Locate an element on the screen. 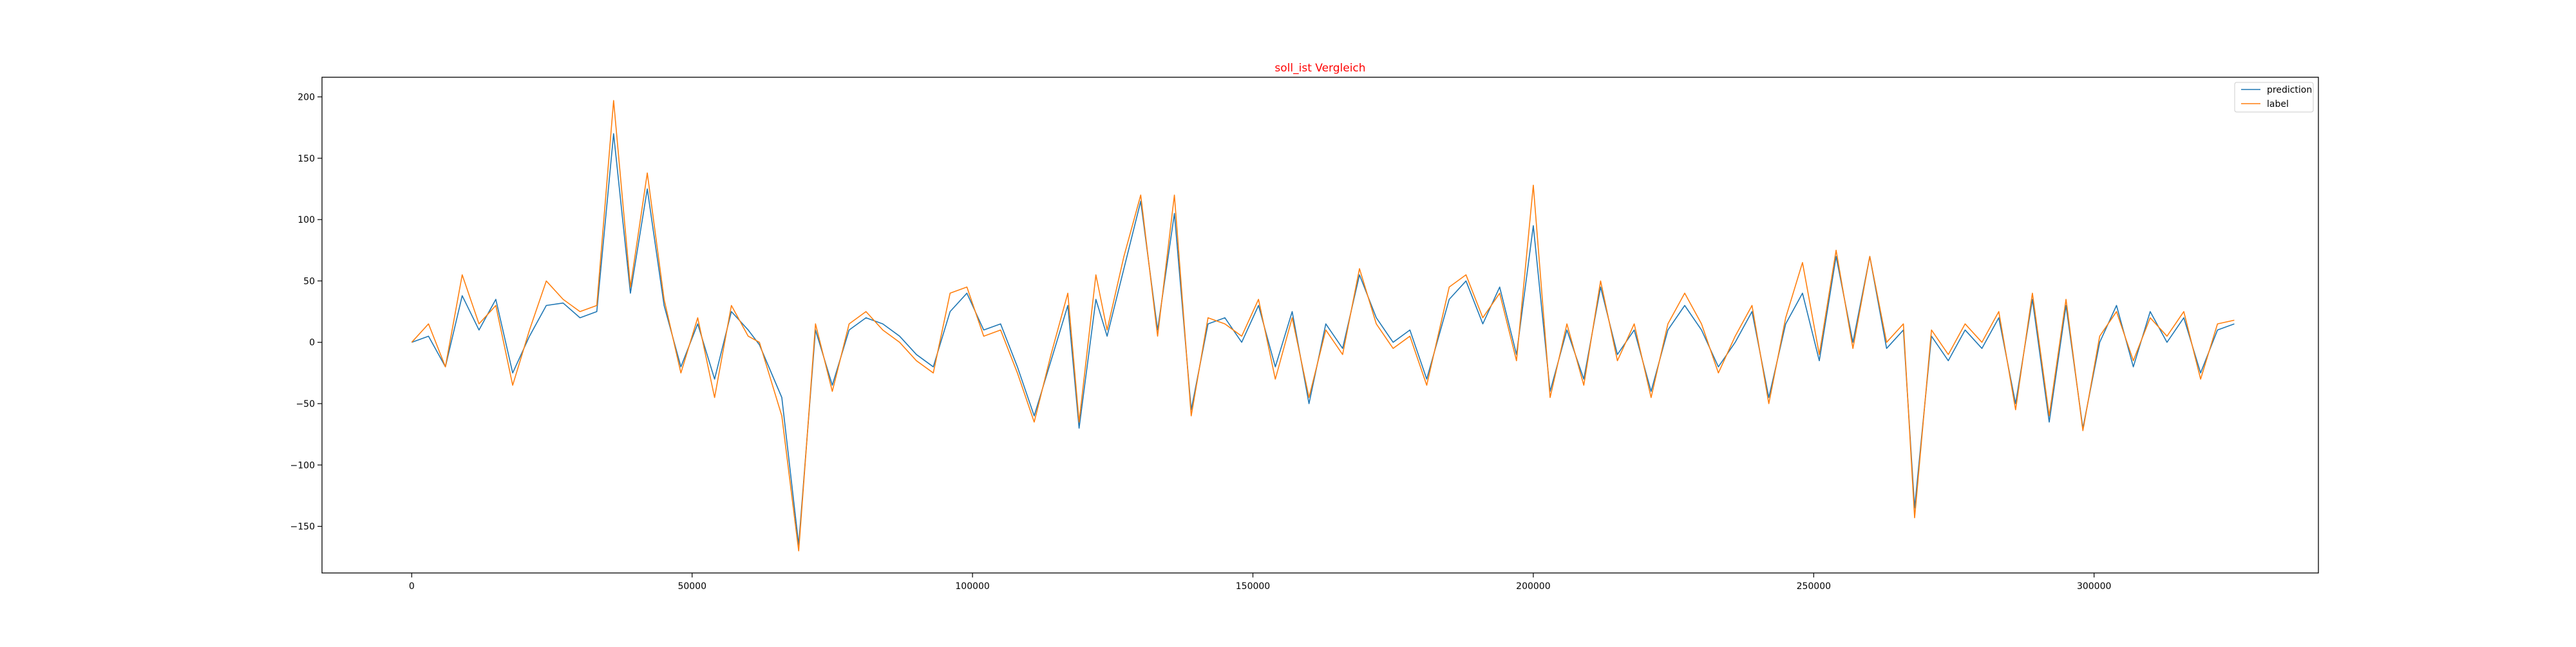 This screenshot has width=2576, height=647. y-tick-label: 150 is located at coordinates (306, 159).